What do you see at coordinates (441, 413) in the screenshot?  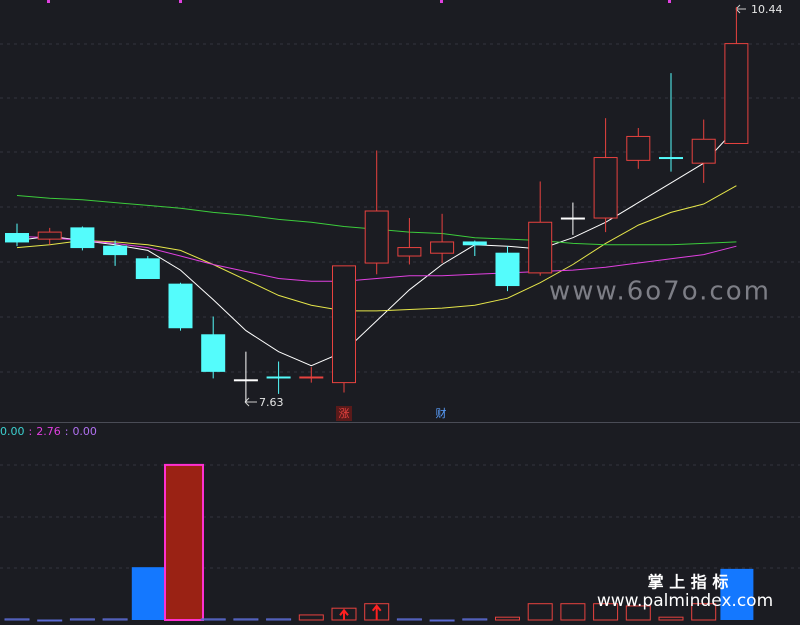 I see `annotation: 财` at bounding box center [441, 413].